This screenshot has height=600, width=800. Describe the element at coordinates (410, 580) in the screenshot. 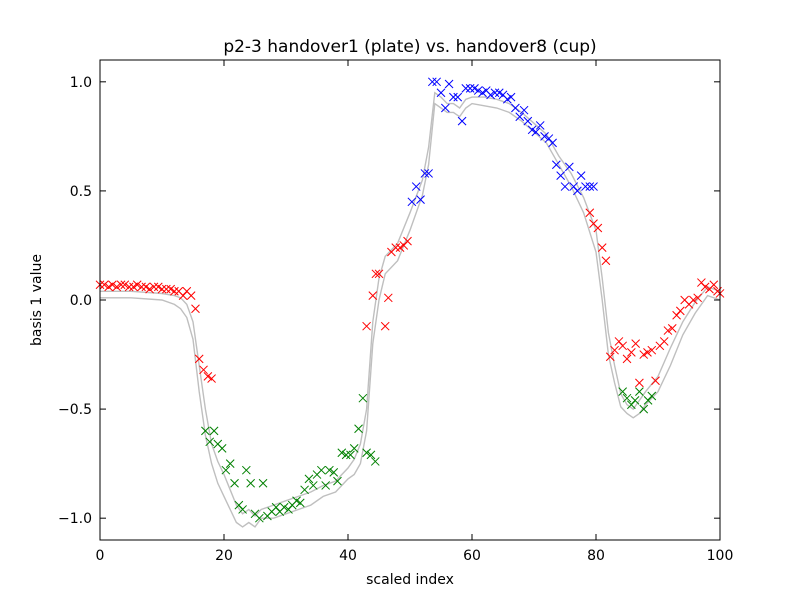

I see `x-axis-label: scaled index` at that location.